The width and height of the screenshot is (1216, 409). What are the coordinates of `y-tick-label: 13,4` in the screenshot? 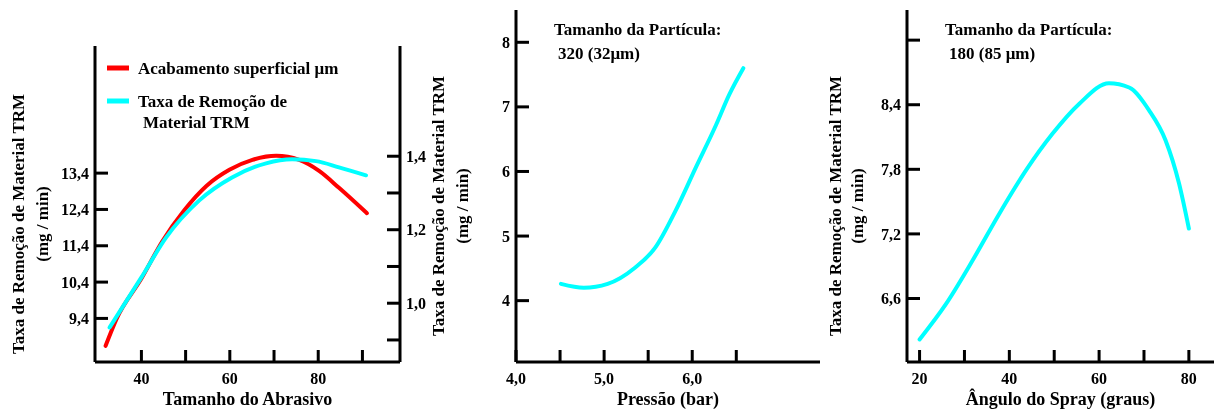 It's located at (75, 173).